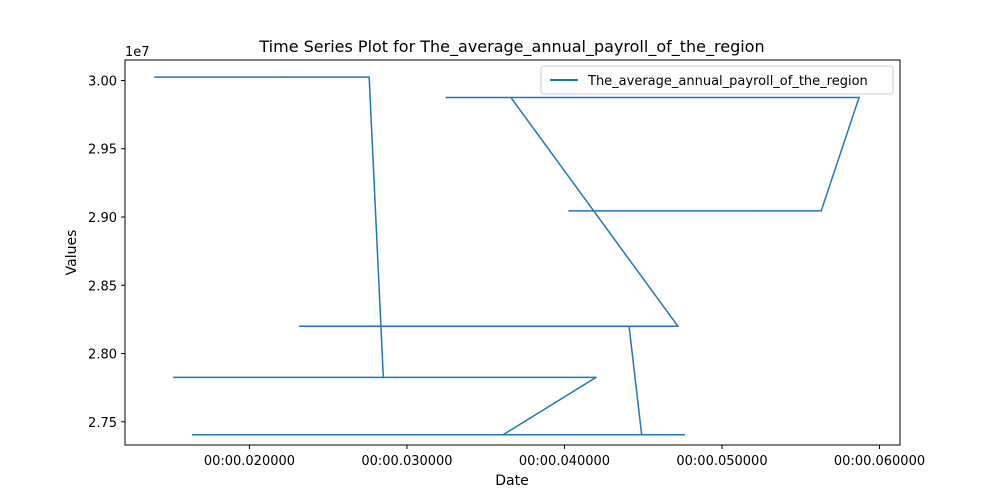 Image resolution: width=1000 pixels, height=500 pixels. I want to click on x-axis-label: Date, so click(511, 481).